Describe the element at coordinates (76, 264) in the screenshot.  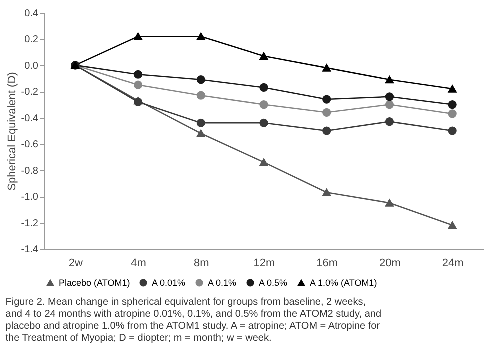
I see `x-tick-label: 2w` at that location.